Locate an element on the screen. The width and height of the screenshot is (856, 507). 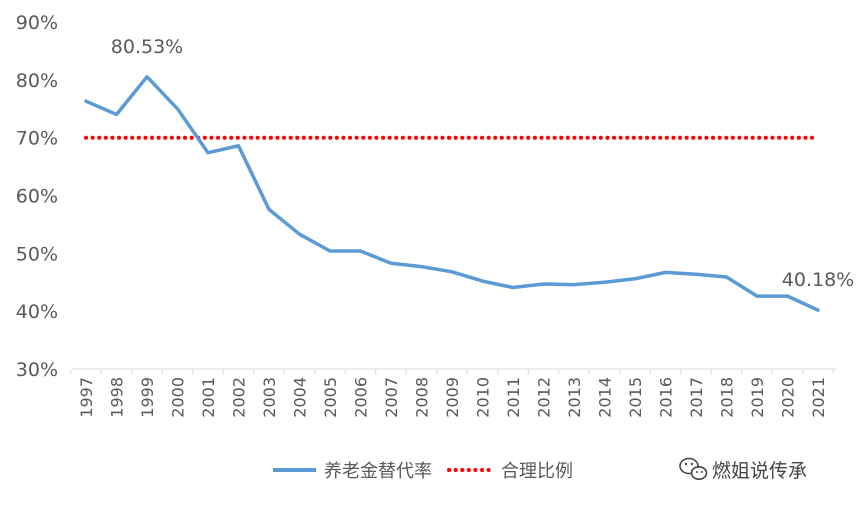
x-tick-label: 2007 is located at coordinates (391, 397).